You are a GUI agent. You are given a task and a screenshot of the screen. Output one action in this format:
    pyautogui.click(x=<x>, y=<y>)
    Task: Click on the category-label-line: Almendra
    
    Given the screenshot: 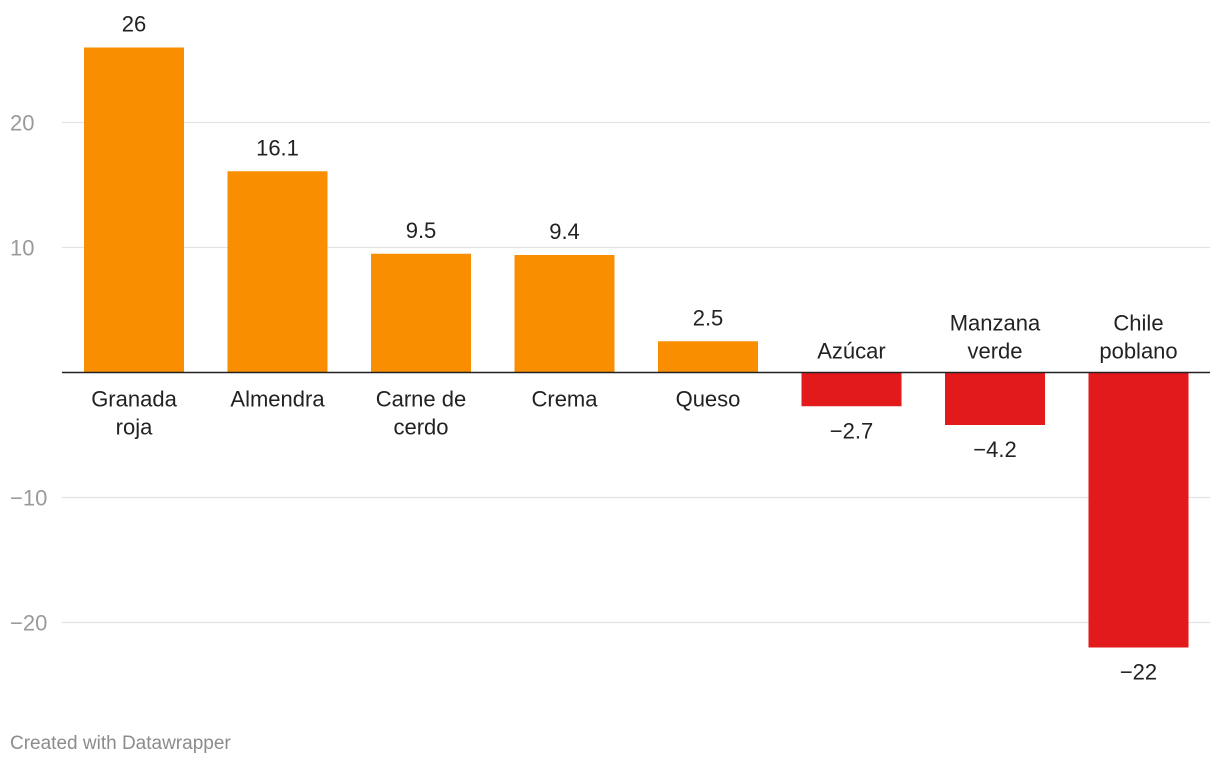 What is the action you would take?
    pyautogui.click(x=277, y=399)
    